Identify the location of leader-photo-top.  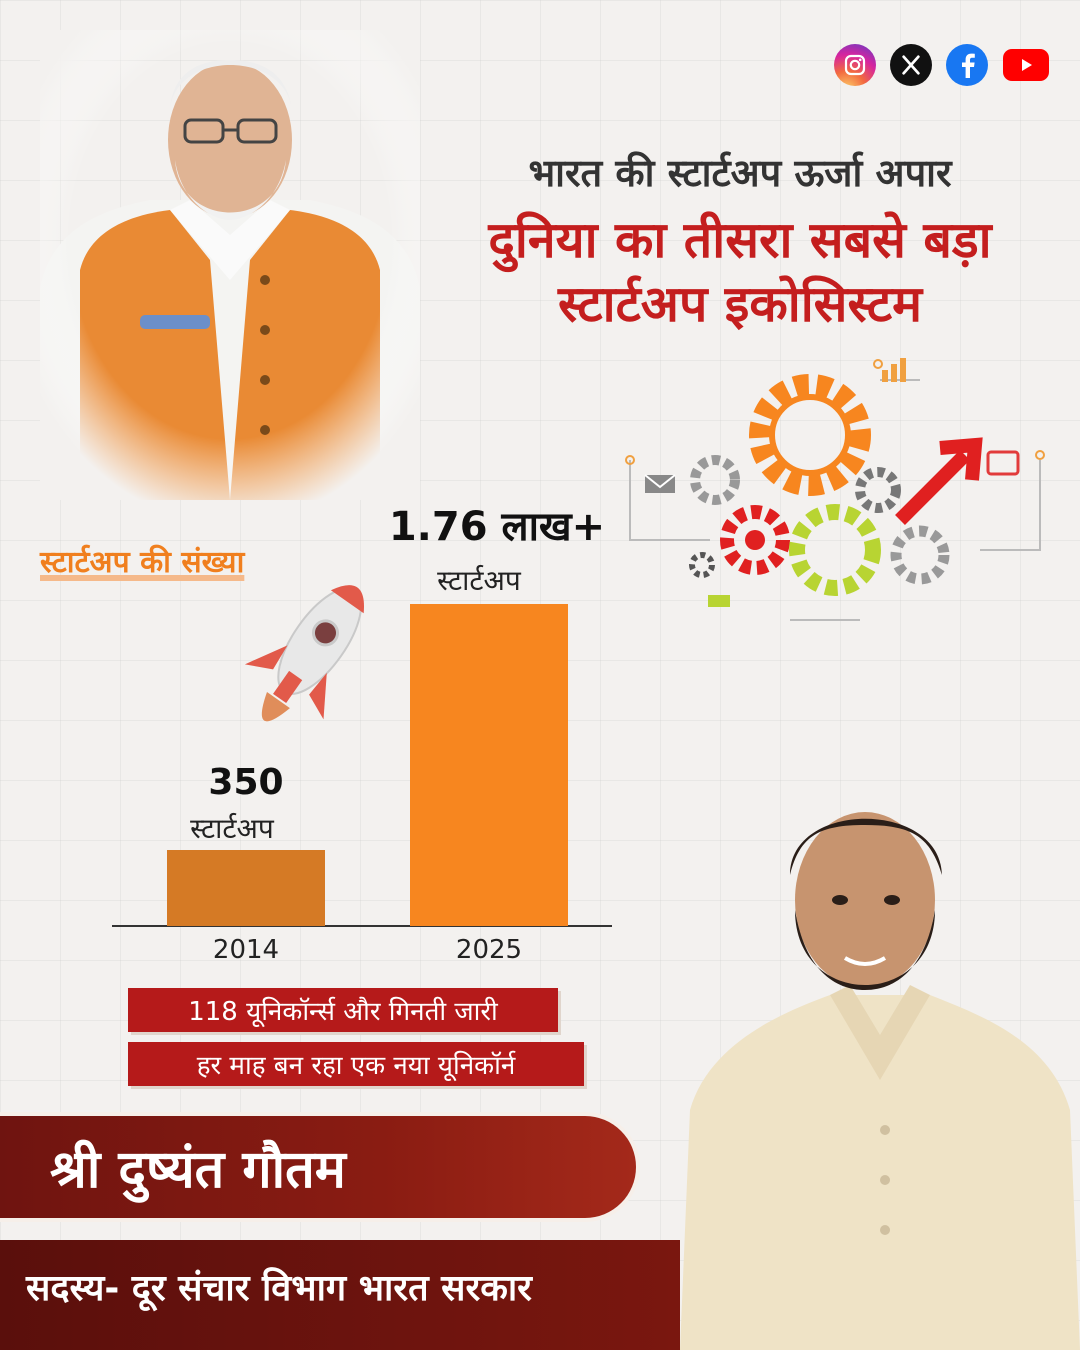
(230, 265).